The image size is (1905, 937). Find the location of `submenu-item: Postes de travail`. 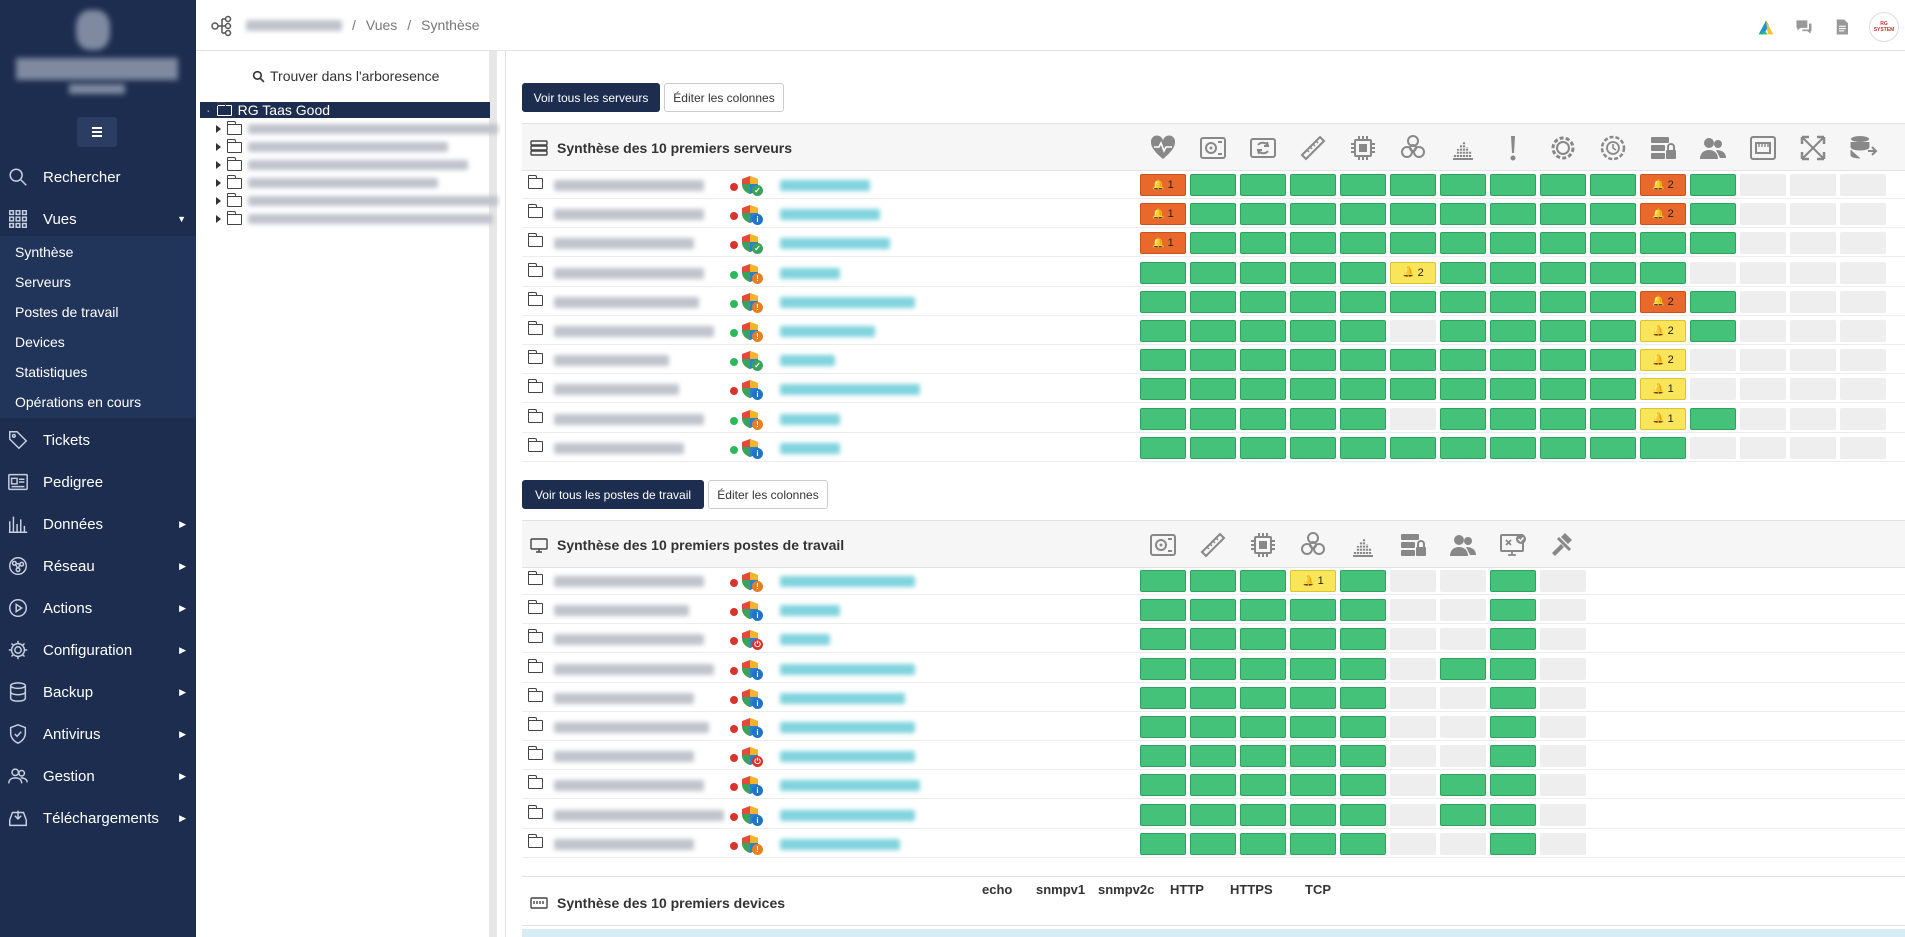

submenu-item: Postes de travail is located at coordinates (67, 312).